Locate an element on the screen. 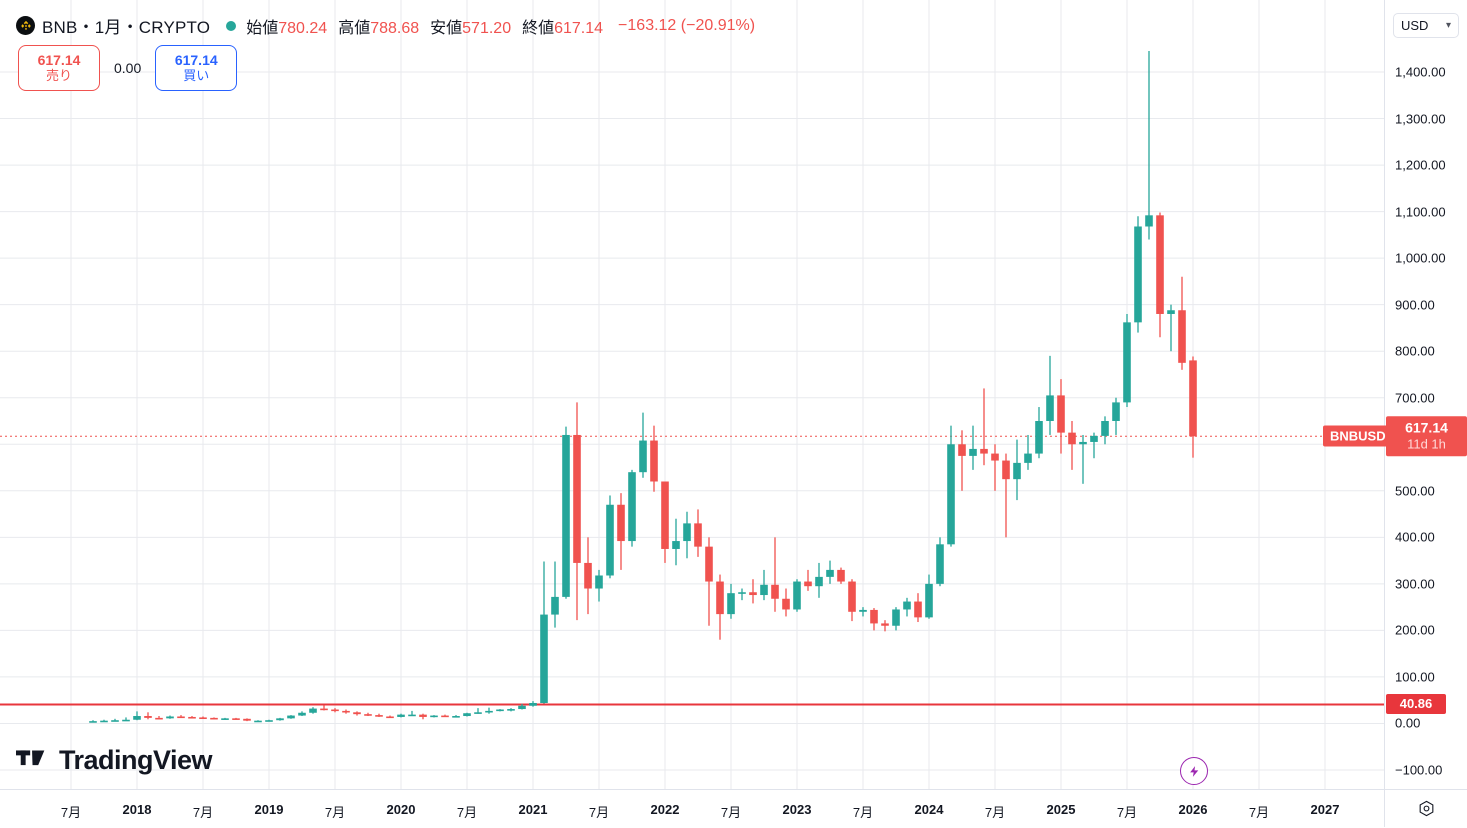 This screenshot has height=828, width=1467. baseline-price-tag: 40.86 is located at coordinates (1416, 704).